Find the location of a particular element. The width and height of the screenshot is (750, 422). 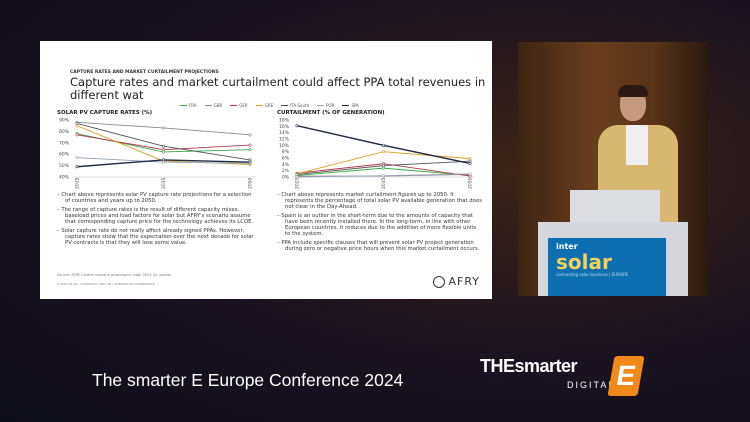

y-tick-label: 14% is located at coordinates (284, 133).